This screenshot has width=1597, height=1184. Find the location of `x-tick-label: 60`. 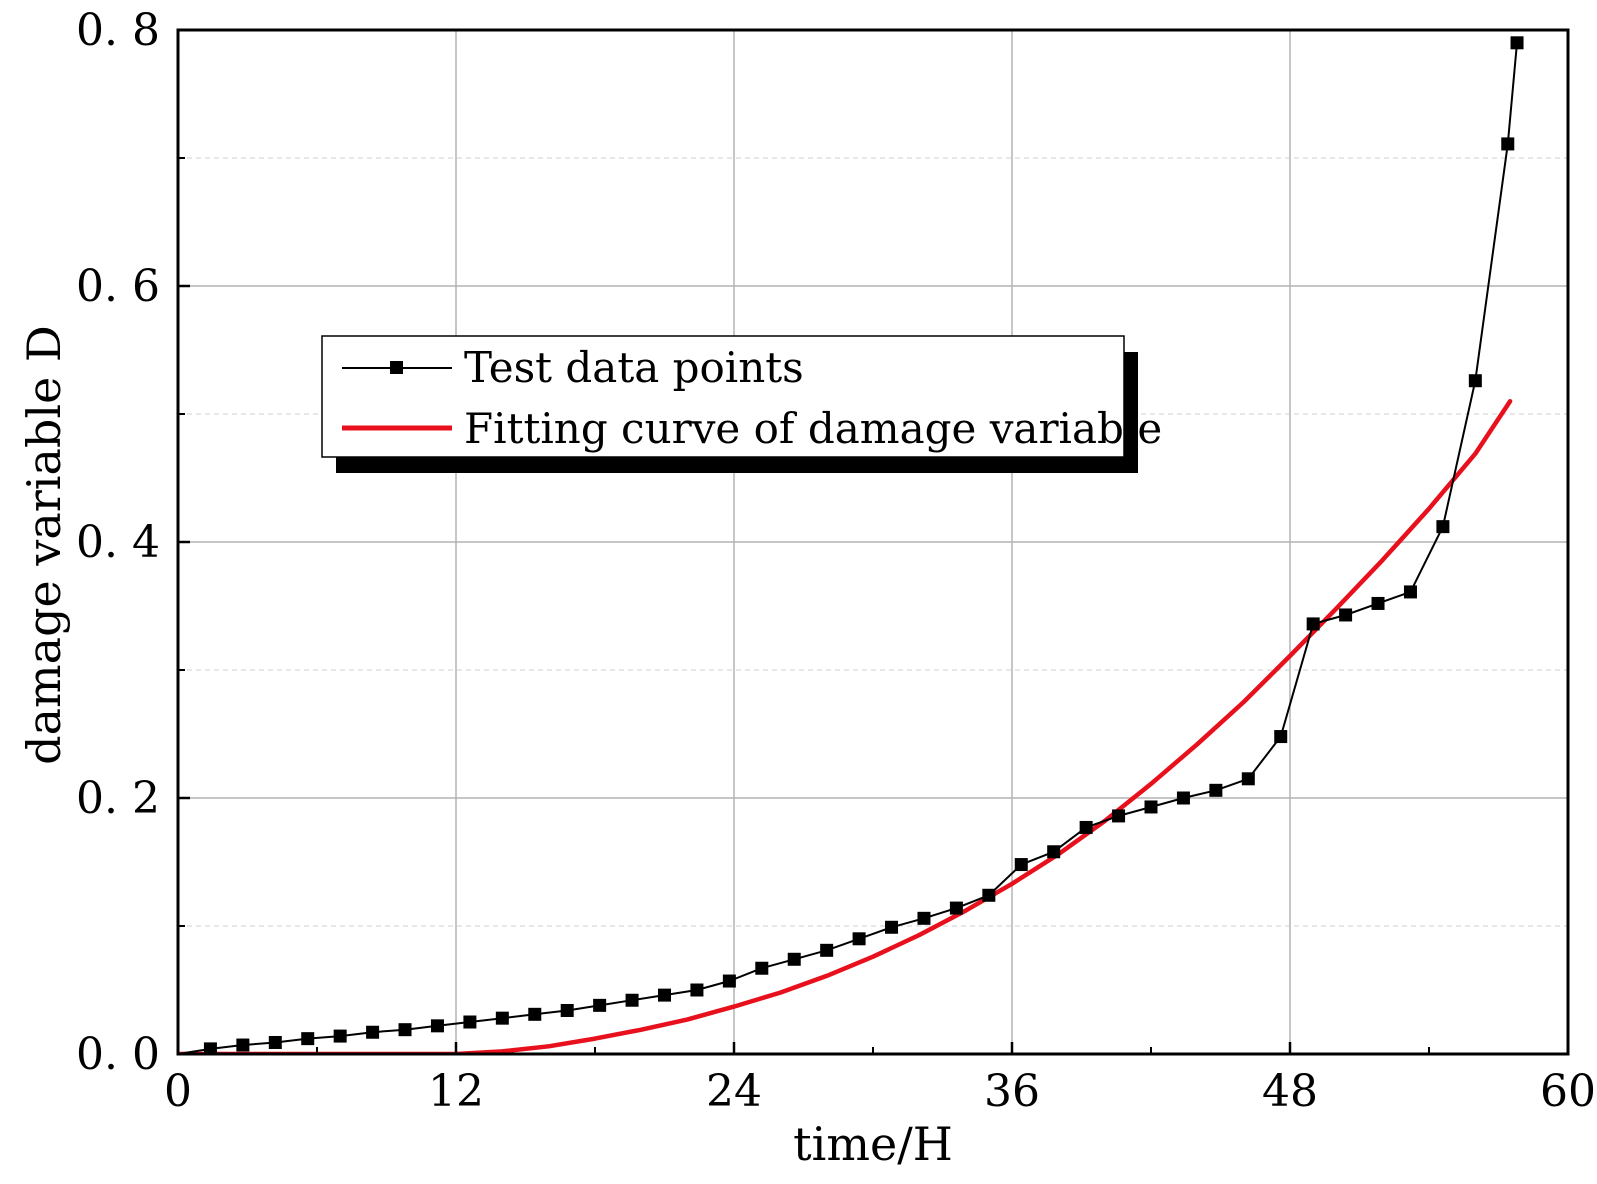

x-tick-label: 60 is located at coordinates (1568, 1091).